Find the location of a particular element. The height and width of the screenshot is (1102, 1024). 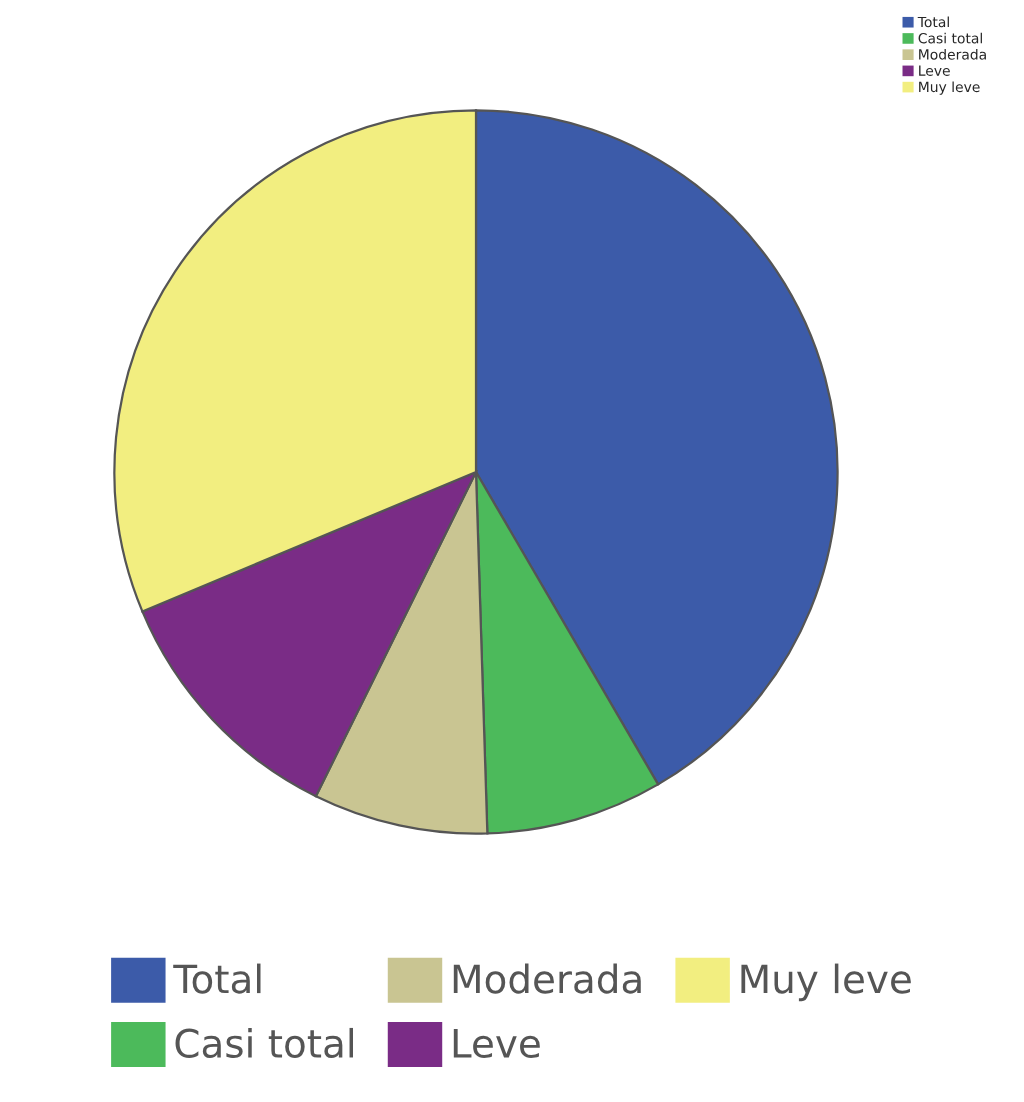

legend-label: Leve is located at coordinates (496, 1044).